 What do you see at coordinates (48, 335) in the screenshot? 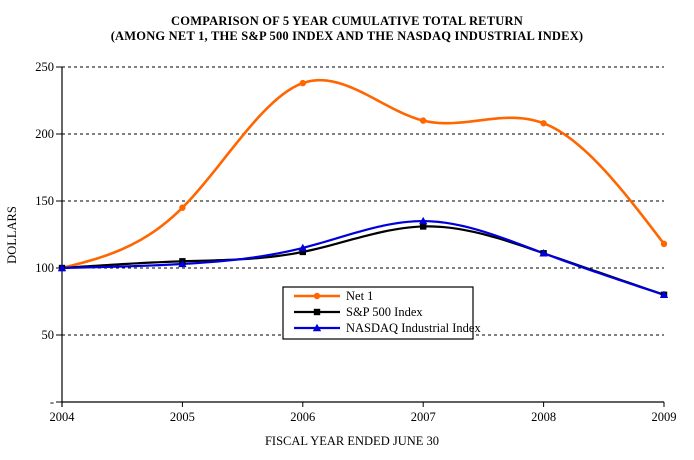
I see `y-tick-label: 50` at bounding box center [48, 335].